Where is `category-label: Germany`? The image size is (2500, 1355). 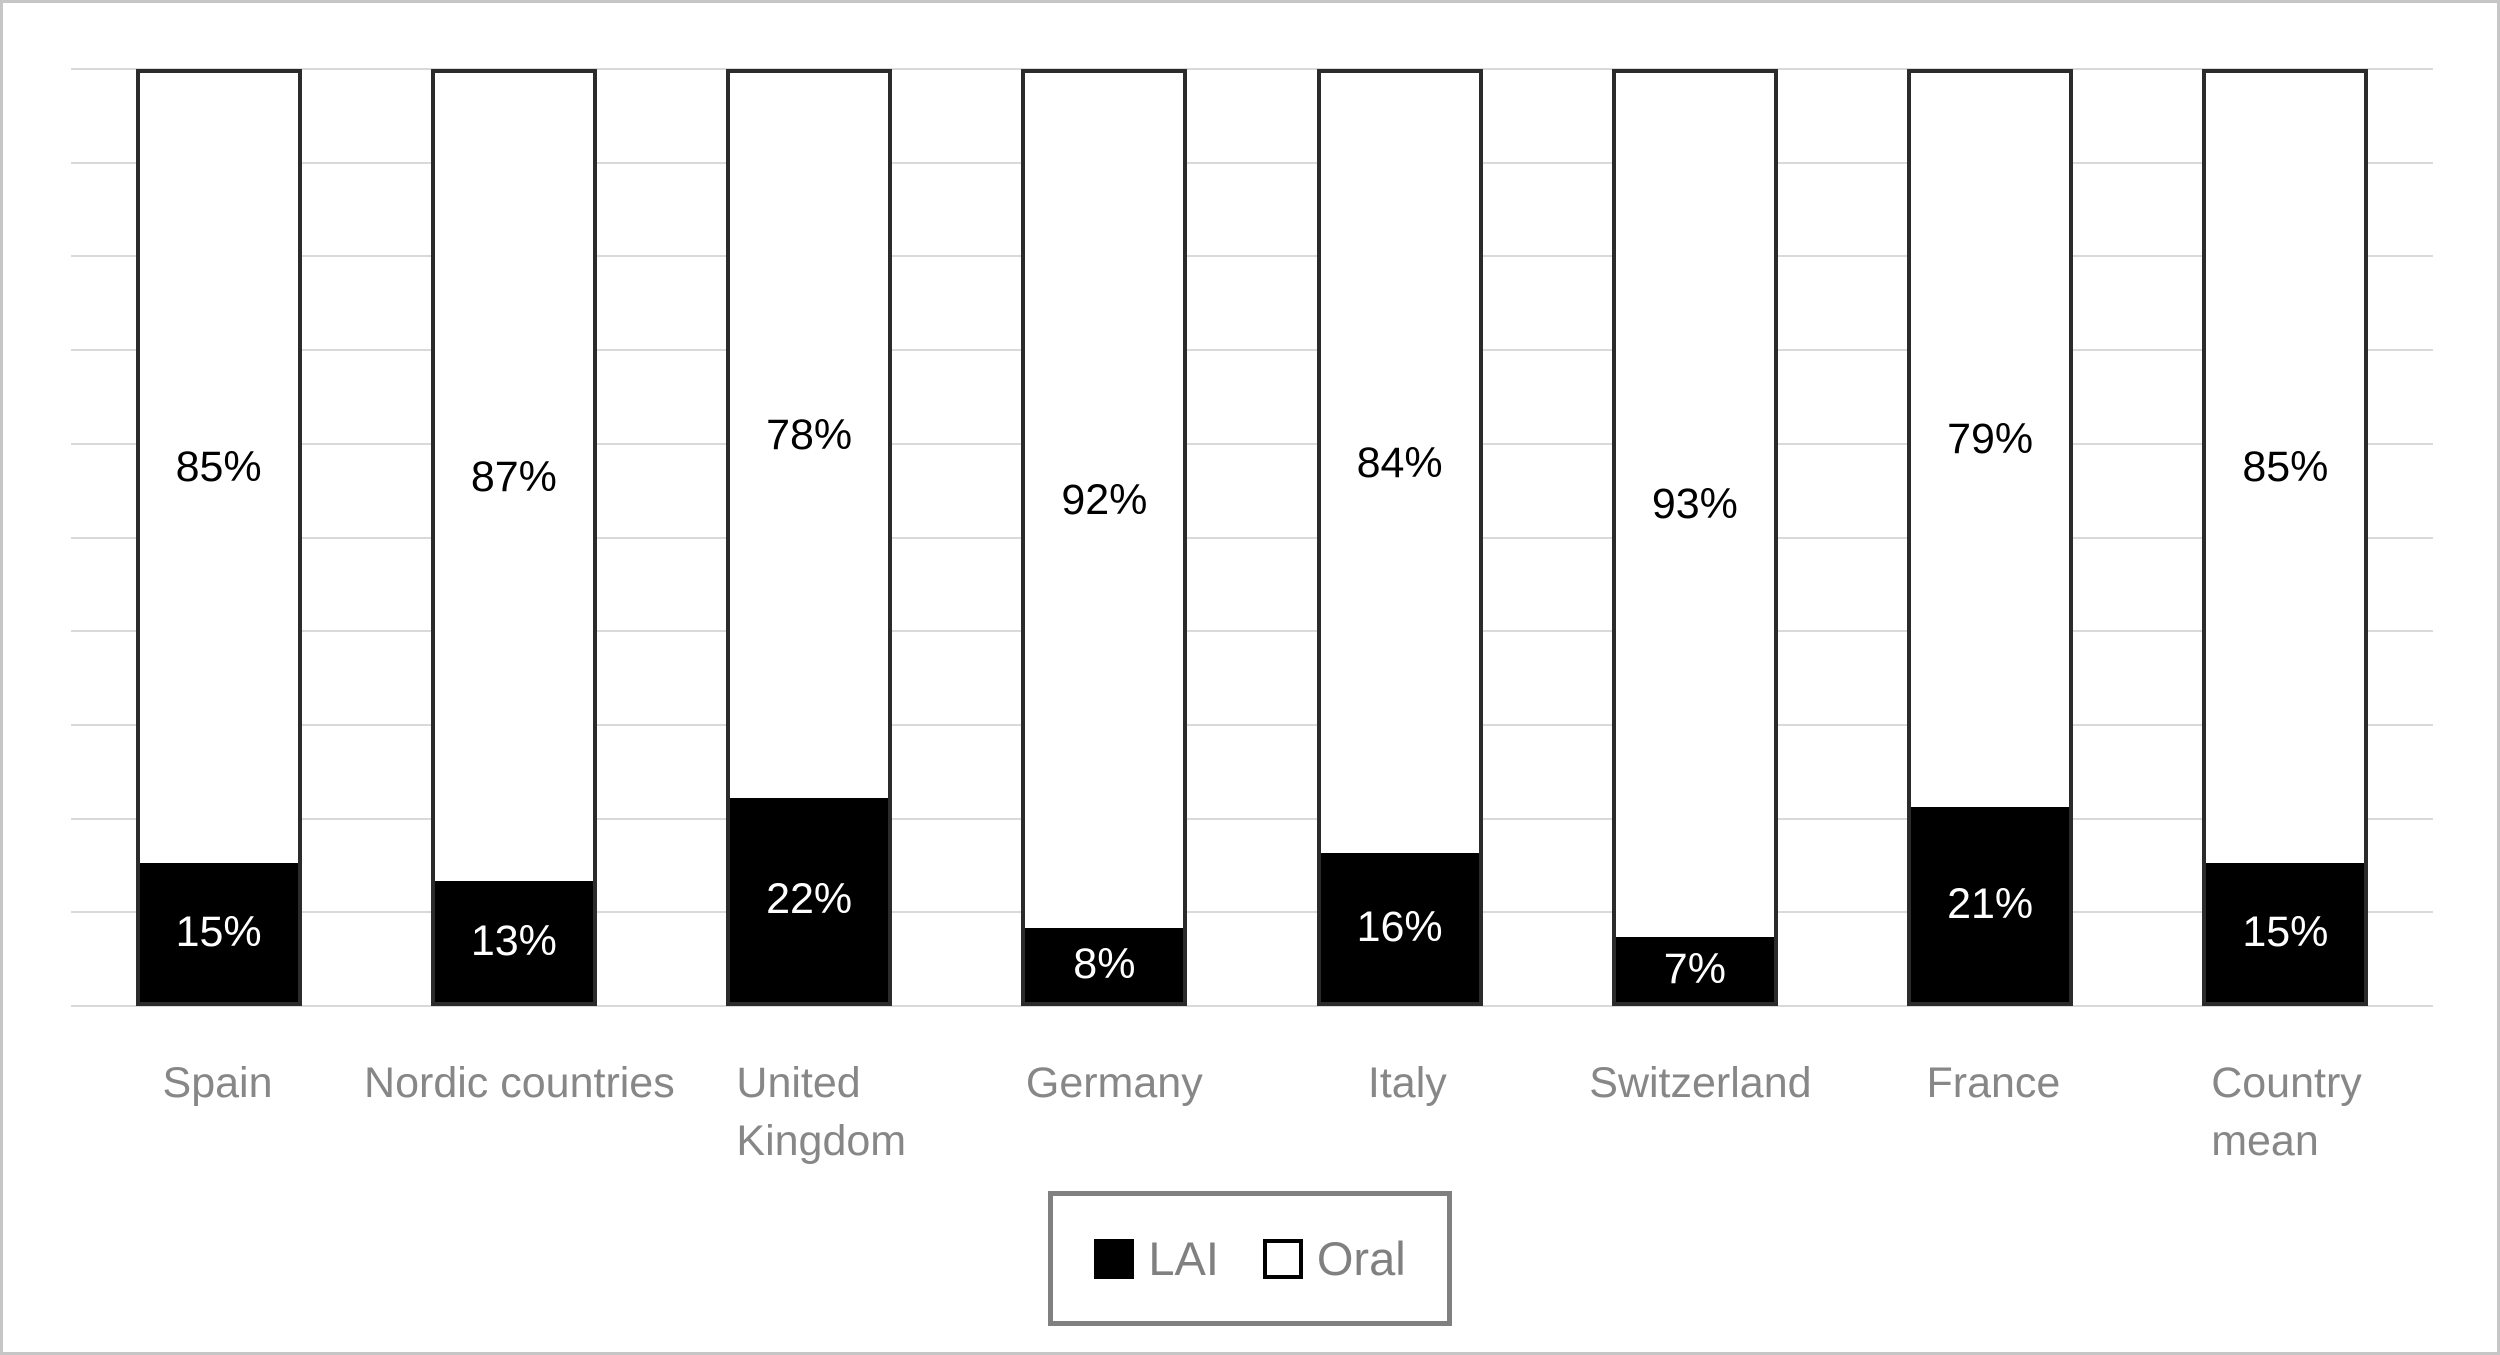 category-label: Germany is located at coordinates (1114, 1083).